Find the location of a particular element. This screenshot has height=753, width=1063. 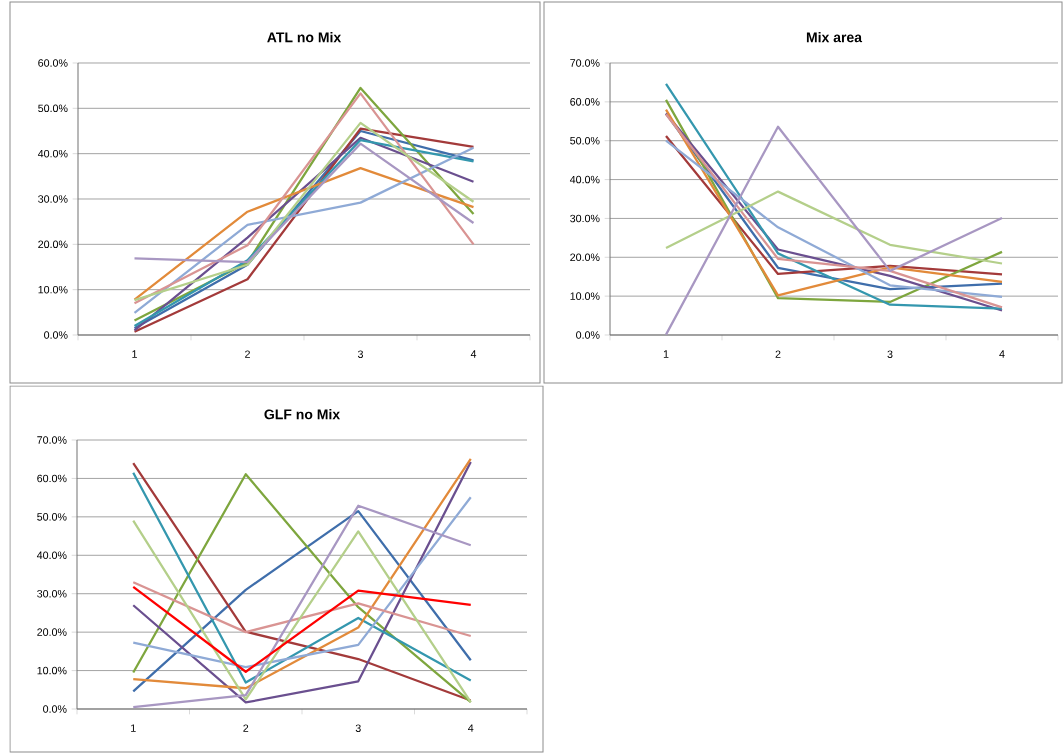

chart-title: ATL no Mix is located at coordinates (304, 37).